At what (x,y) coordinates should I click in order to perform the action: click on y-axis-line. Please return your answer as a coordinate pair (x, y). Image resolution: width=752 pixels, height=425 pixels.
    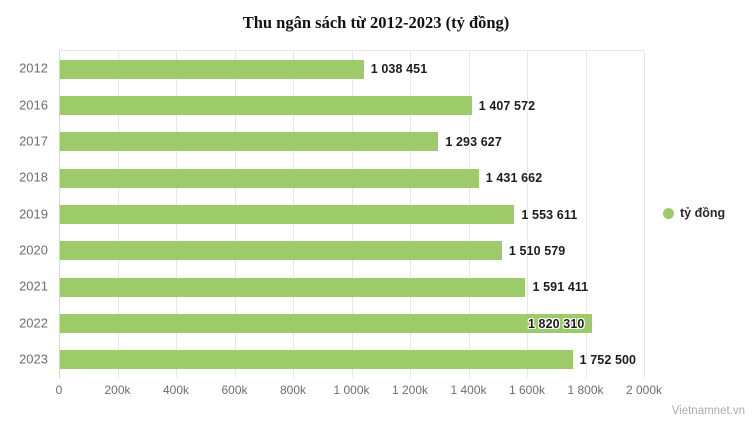
    Looking at the image, I should click on (59, 214).